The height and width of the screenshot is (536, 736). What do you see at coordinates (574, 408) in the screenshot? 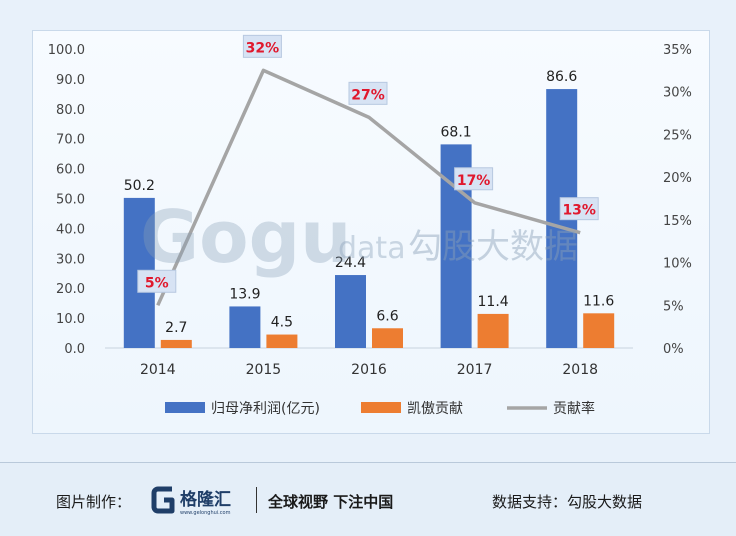
I see `legend-label: 贡献率` at bounding box center [574, 408].